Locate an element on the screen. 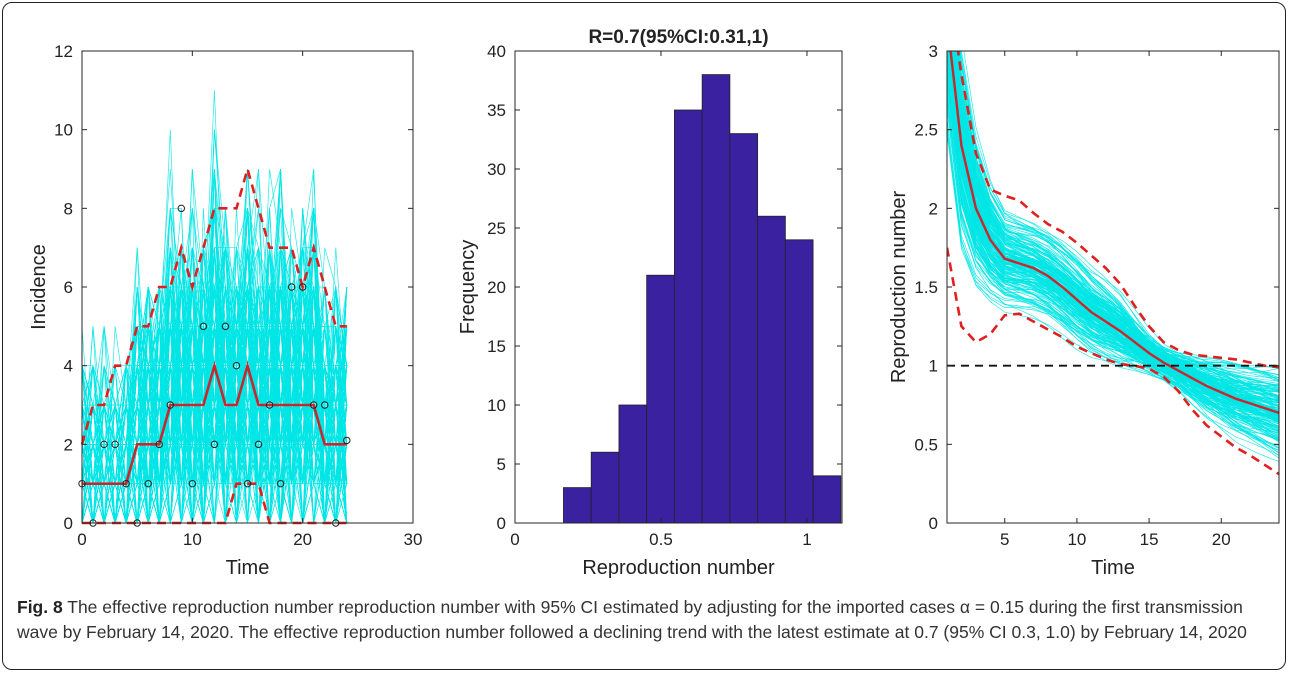 The image size is (1290, 674). y-tick-label: 35 is located at coordinates (496, 110).